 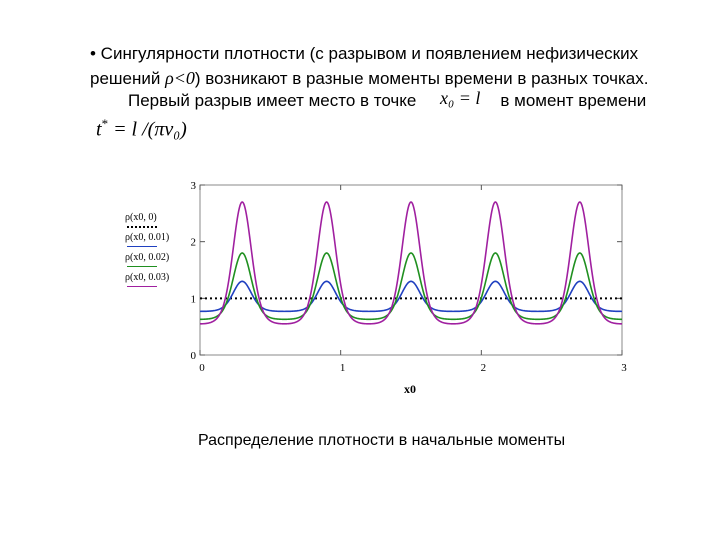 I want to click on formula-rest: = l /(πv₀), so click(x=147, y=129).